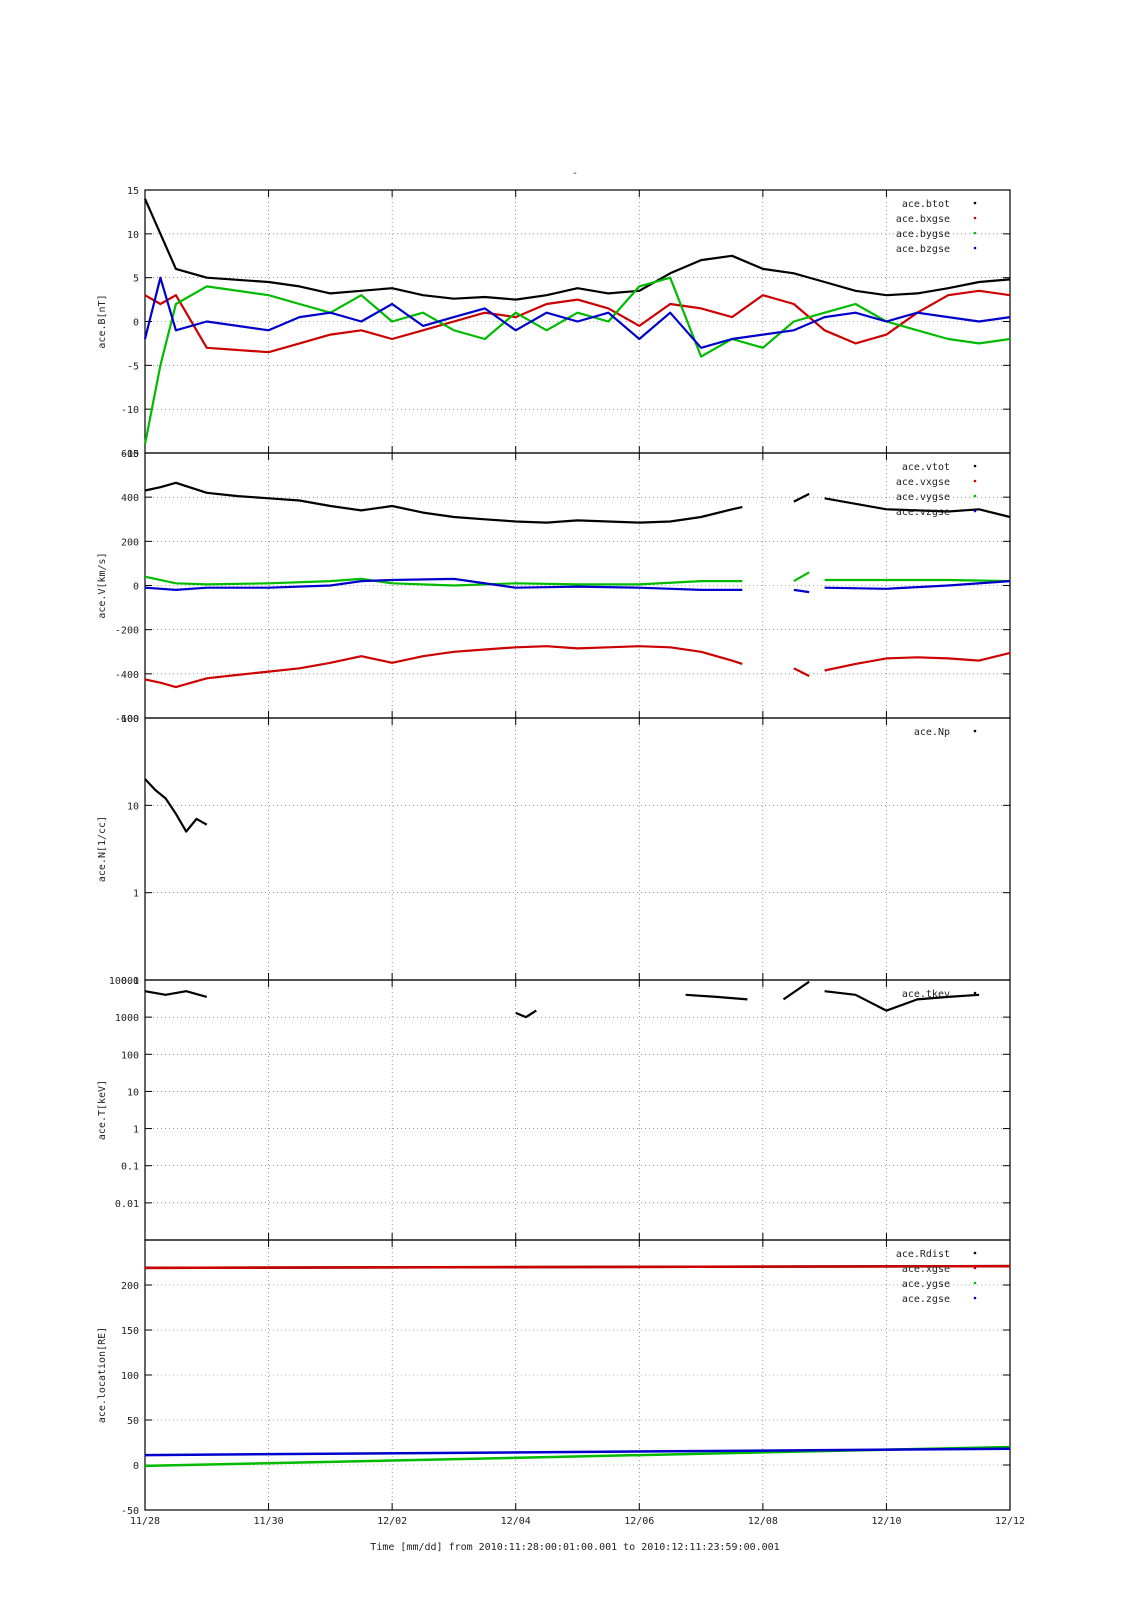 This screenshot has height=1600, width=1131. Describe the element at coordinates (176, 805) in the screenshot. I see `series-ace-Np` at that location.